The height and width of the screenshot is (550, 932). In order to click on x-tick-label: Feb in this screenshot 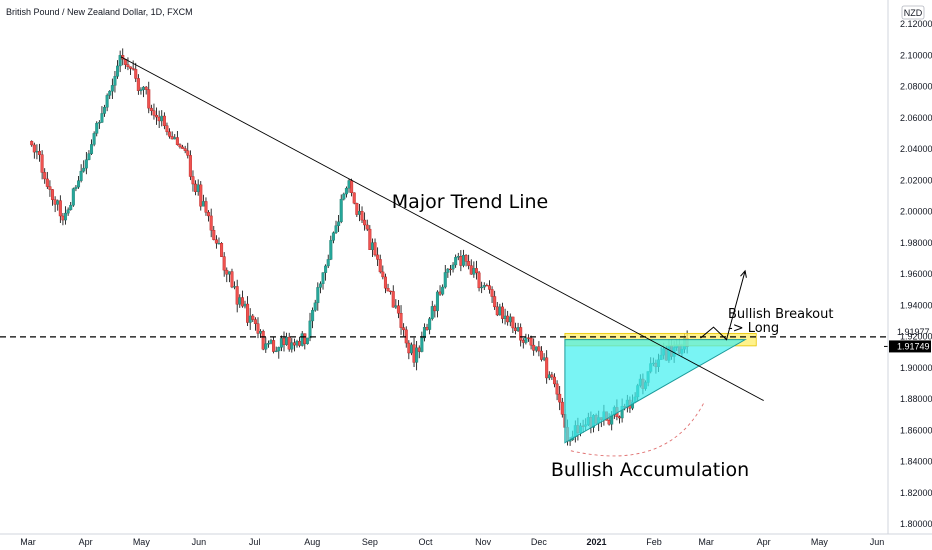, I will do `click(654, 542)`.